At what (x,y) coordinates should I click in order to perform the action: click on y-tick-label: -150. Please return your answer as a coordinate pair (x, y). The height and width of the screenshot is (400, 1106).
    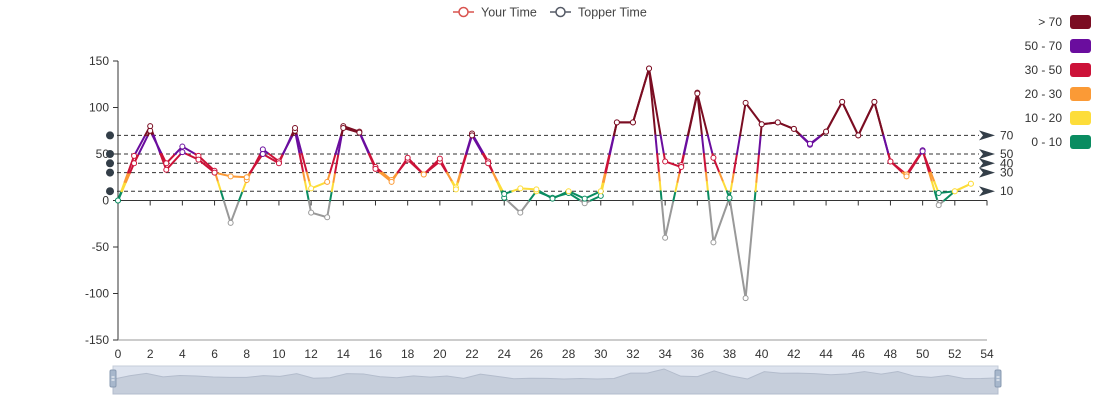
    Looking at the image, I should click on (97, 340).